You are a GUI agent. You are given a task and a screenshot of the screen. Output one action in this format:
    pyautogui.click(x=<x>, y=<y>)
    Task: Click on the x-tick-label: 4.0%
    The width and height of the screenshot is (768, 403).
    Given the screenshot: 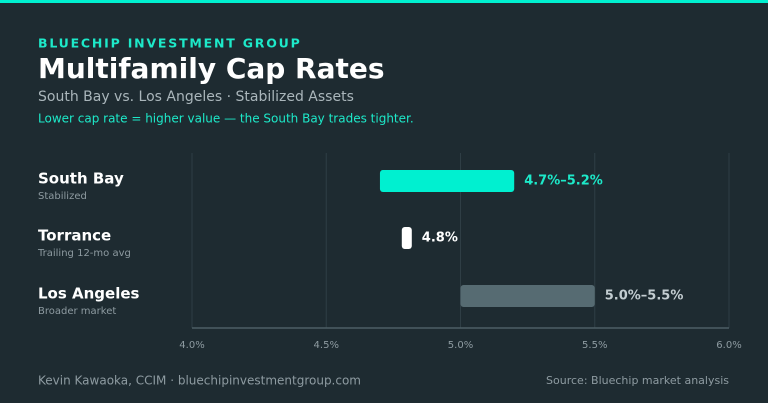 What is the action you would take?
    pyautogui.click(x=191, y=345)
    